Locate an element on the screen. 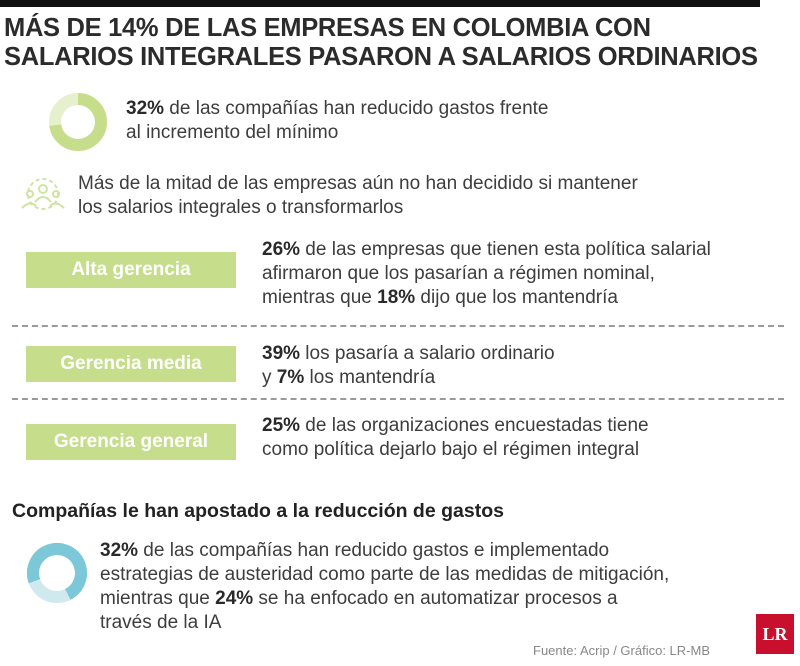  text: través de la IA is located at coordinates (161, 622).